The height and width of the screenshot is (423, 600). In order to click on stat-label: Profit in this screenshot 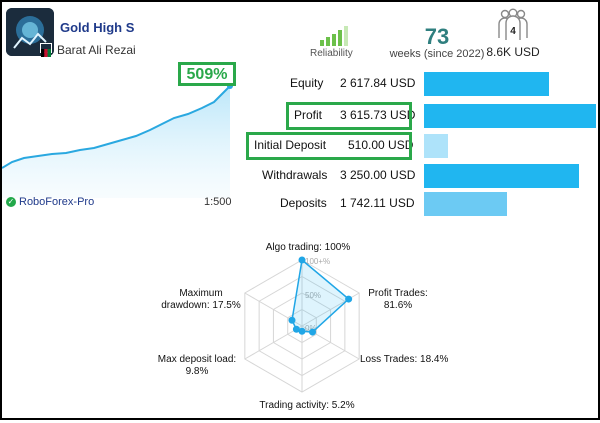, I will do `click(308, 115)`.